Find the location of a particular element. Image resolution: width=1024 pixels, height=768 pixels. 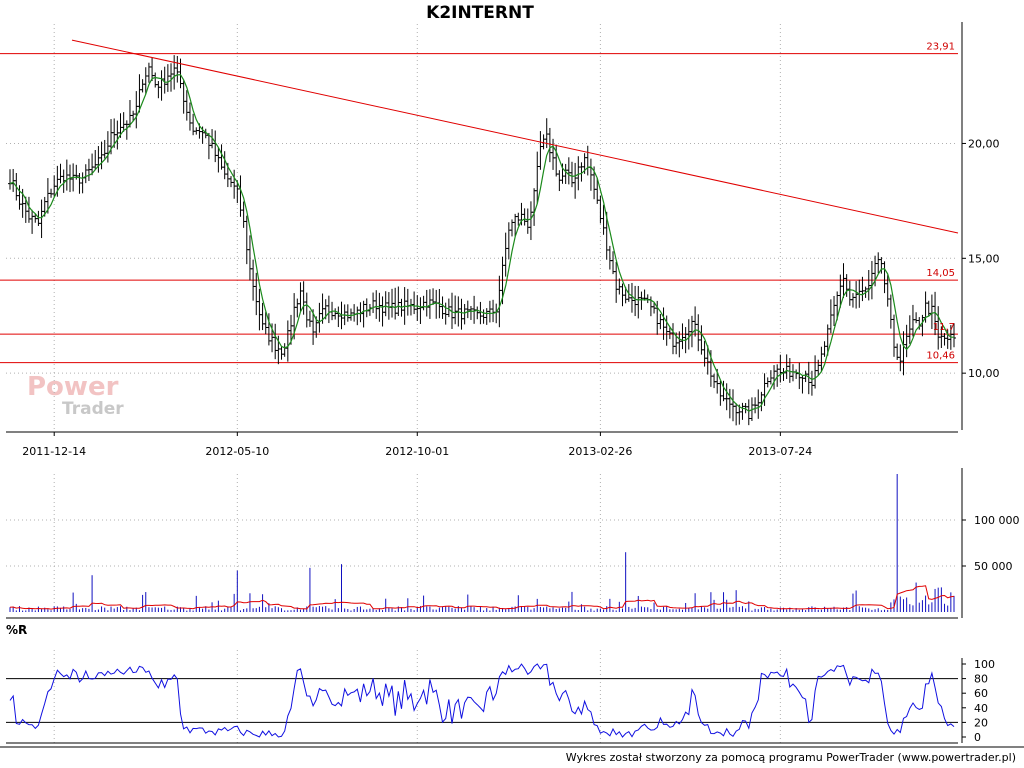

price-y-tick-label: 15,00 is located at coordinates (984, 258).